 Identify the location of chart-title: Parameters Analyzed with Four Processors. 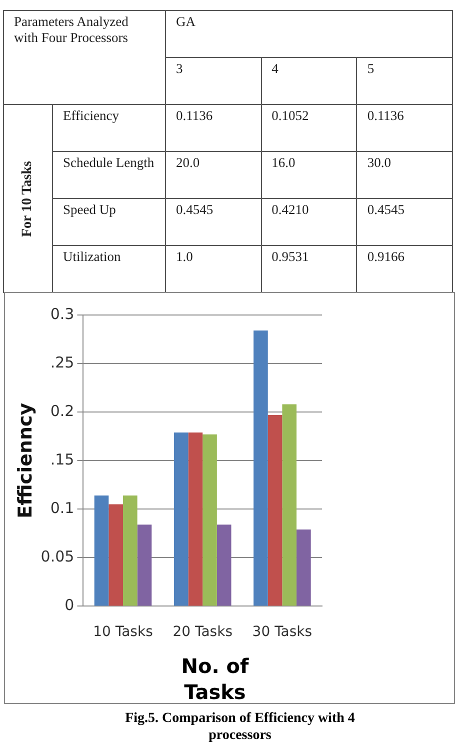
(85, 57).